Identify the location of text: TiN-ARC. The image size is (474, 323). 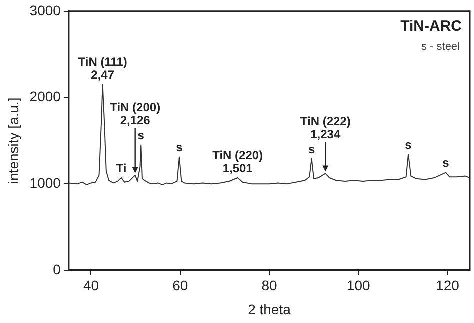
(431, 27).